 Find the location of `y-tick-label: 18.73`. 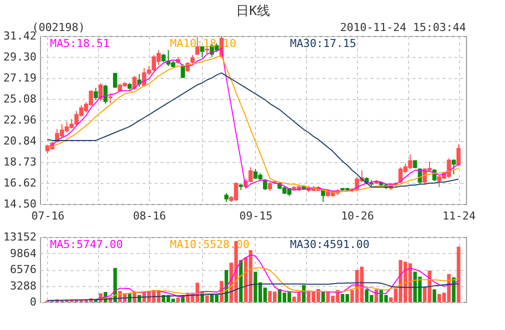

y-tick-label: 18.73 is located at coordinates (19, 162).